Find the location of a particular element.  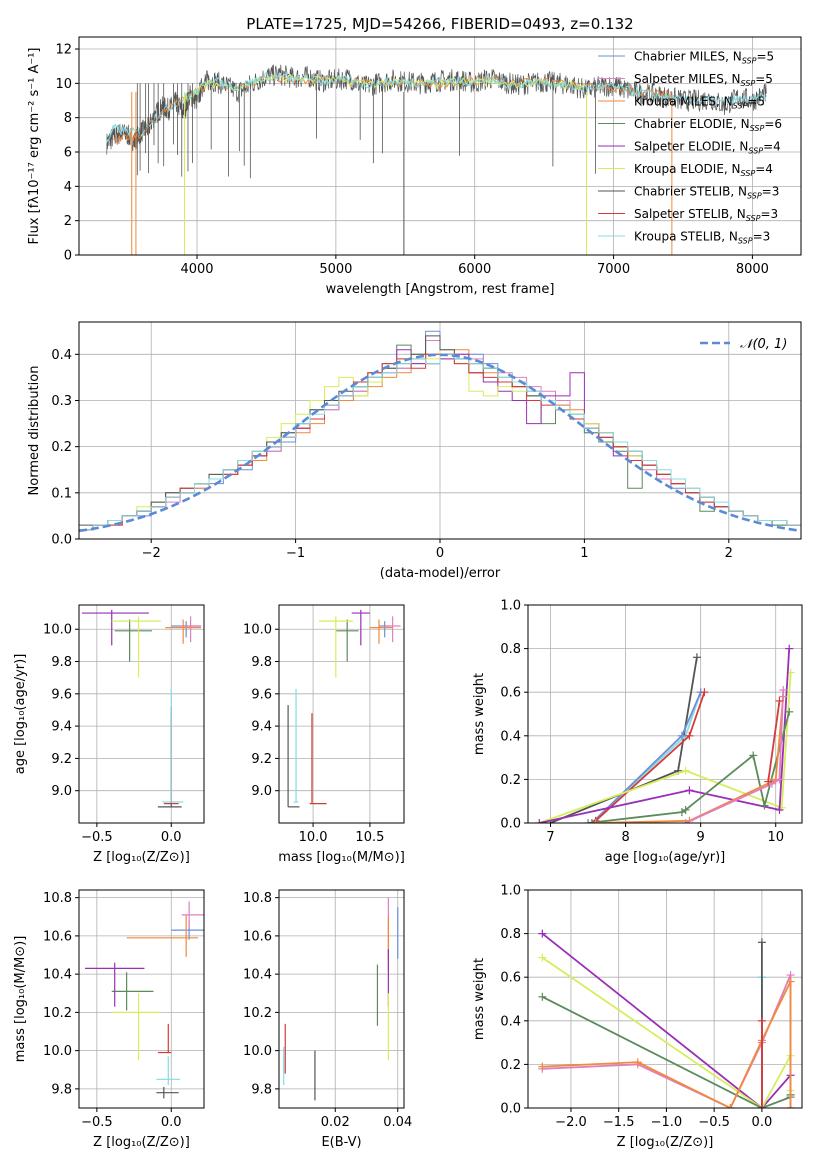

legend-label: Kroupa STELIB, NSSP=3 is located at coordinates (702, 238).